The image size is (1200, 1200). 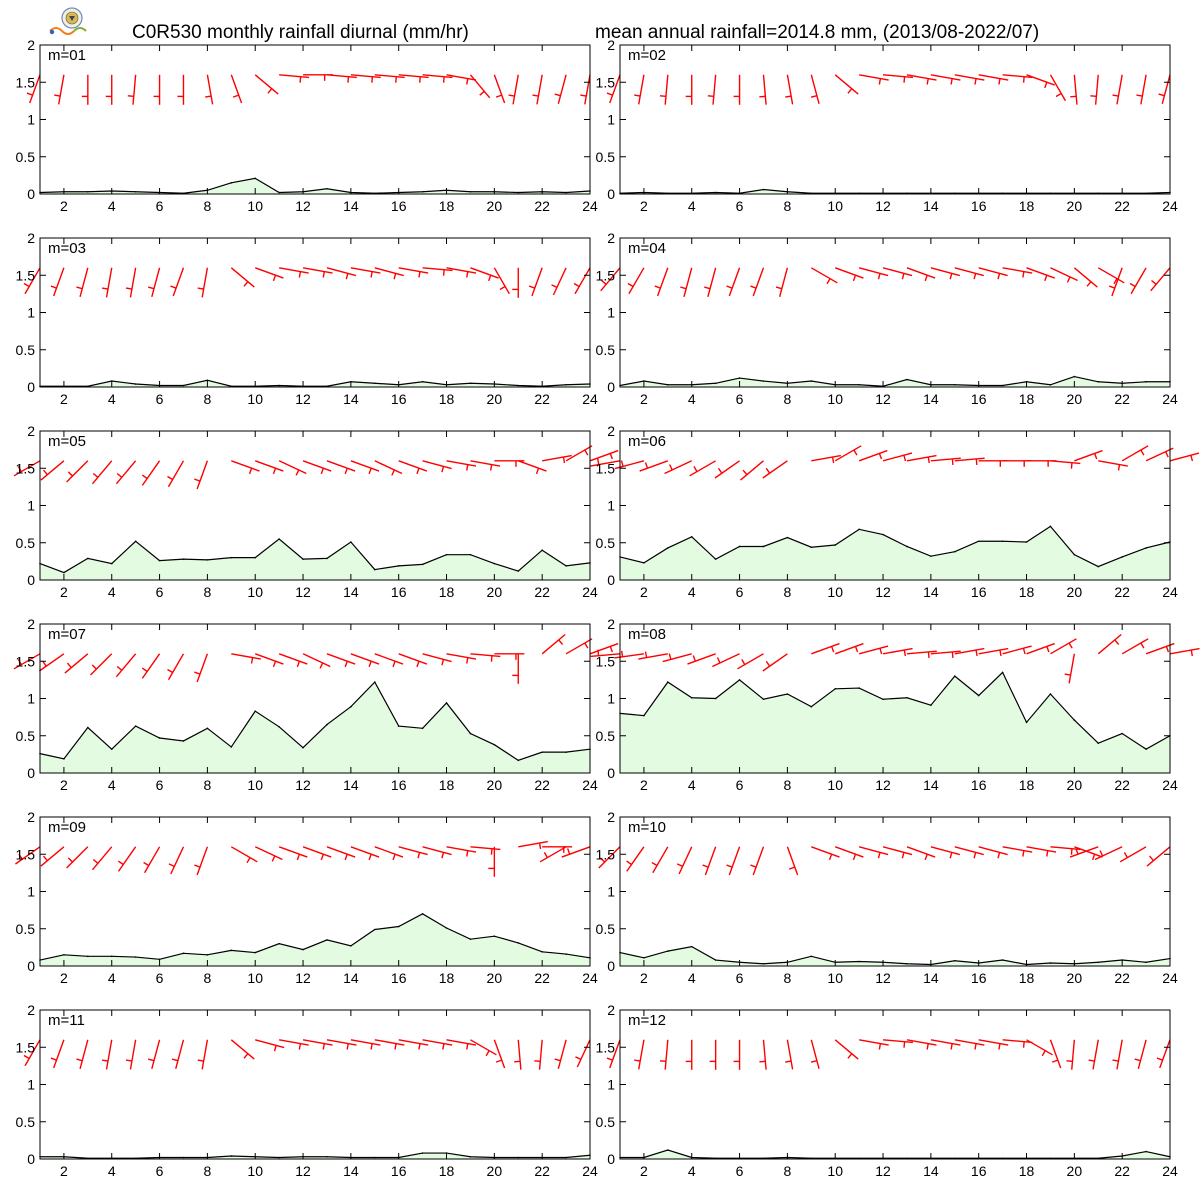 What do you see at coordinates (307, 125) in the screenshot?
I see `panel-m01: 00.511.522 4 6 8 10 12 14 16 18 20 22 24m=01` at bounding box center [307, 125].